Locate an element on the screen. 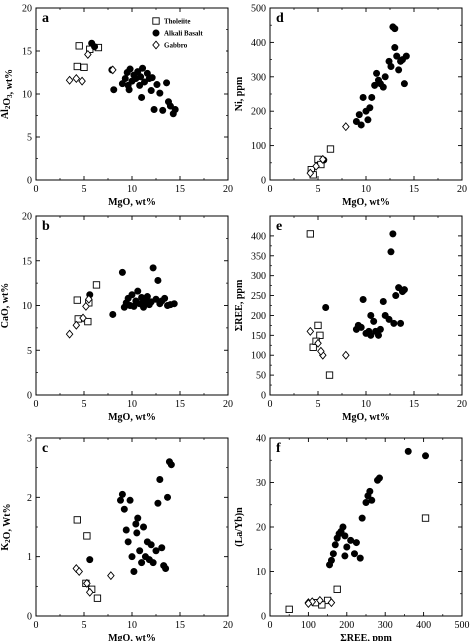 This screenshot has height=641, width=474. y-tick-label: 100 is located at coordinates (258, 356).